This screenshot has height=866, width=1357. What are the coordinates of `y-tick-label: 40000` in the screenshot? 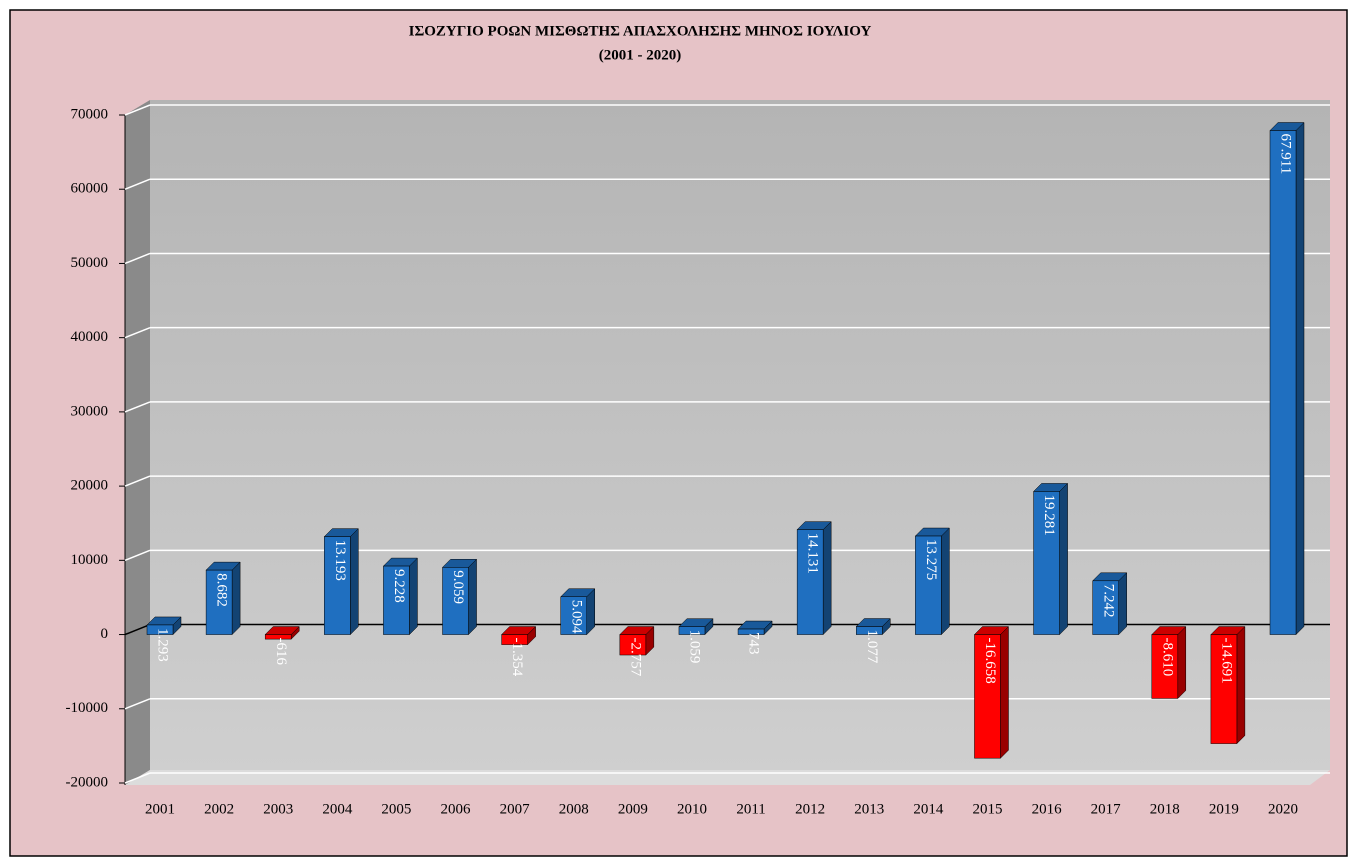 It's located at (90, 337).